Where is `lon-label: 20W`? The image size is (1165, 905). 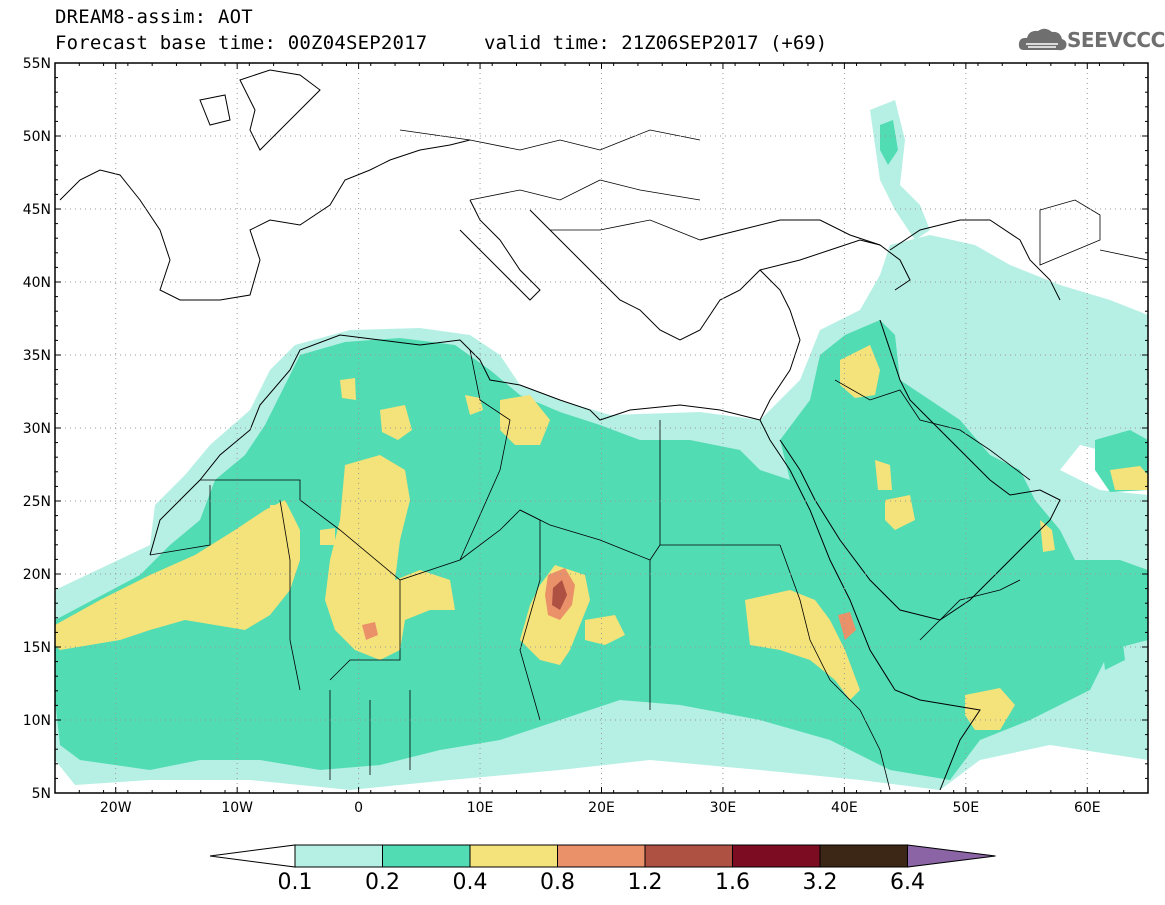 lon-label: 20W is located at coordinates (116, 808).